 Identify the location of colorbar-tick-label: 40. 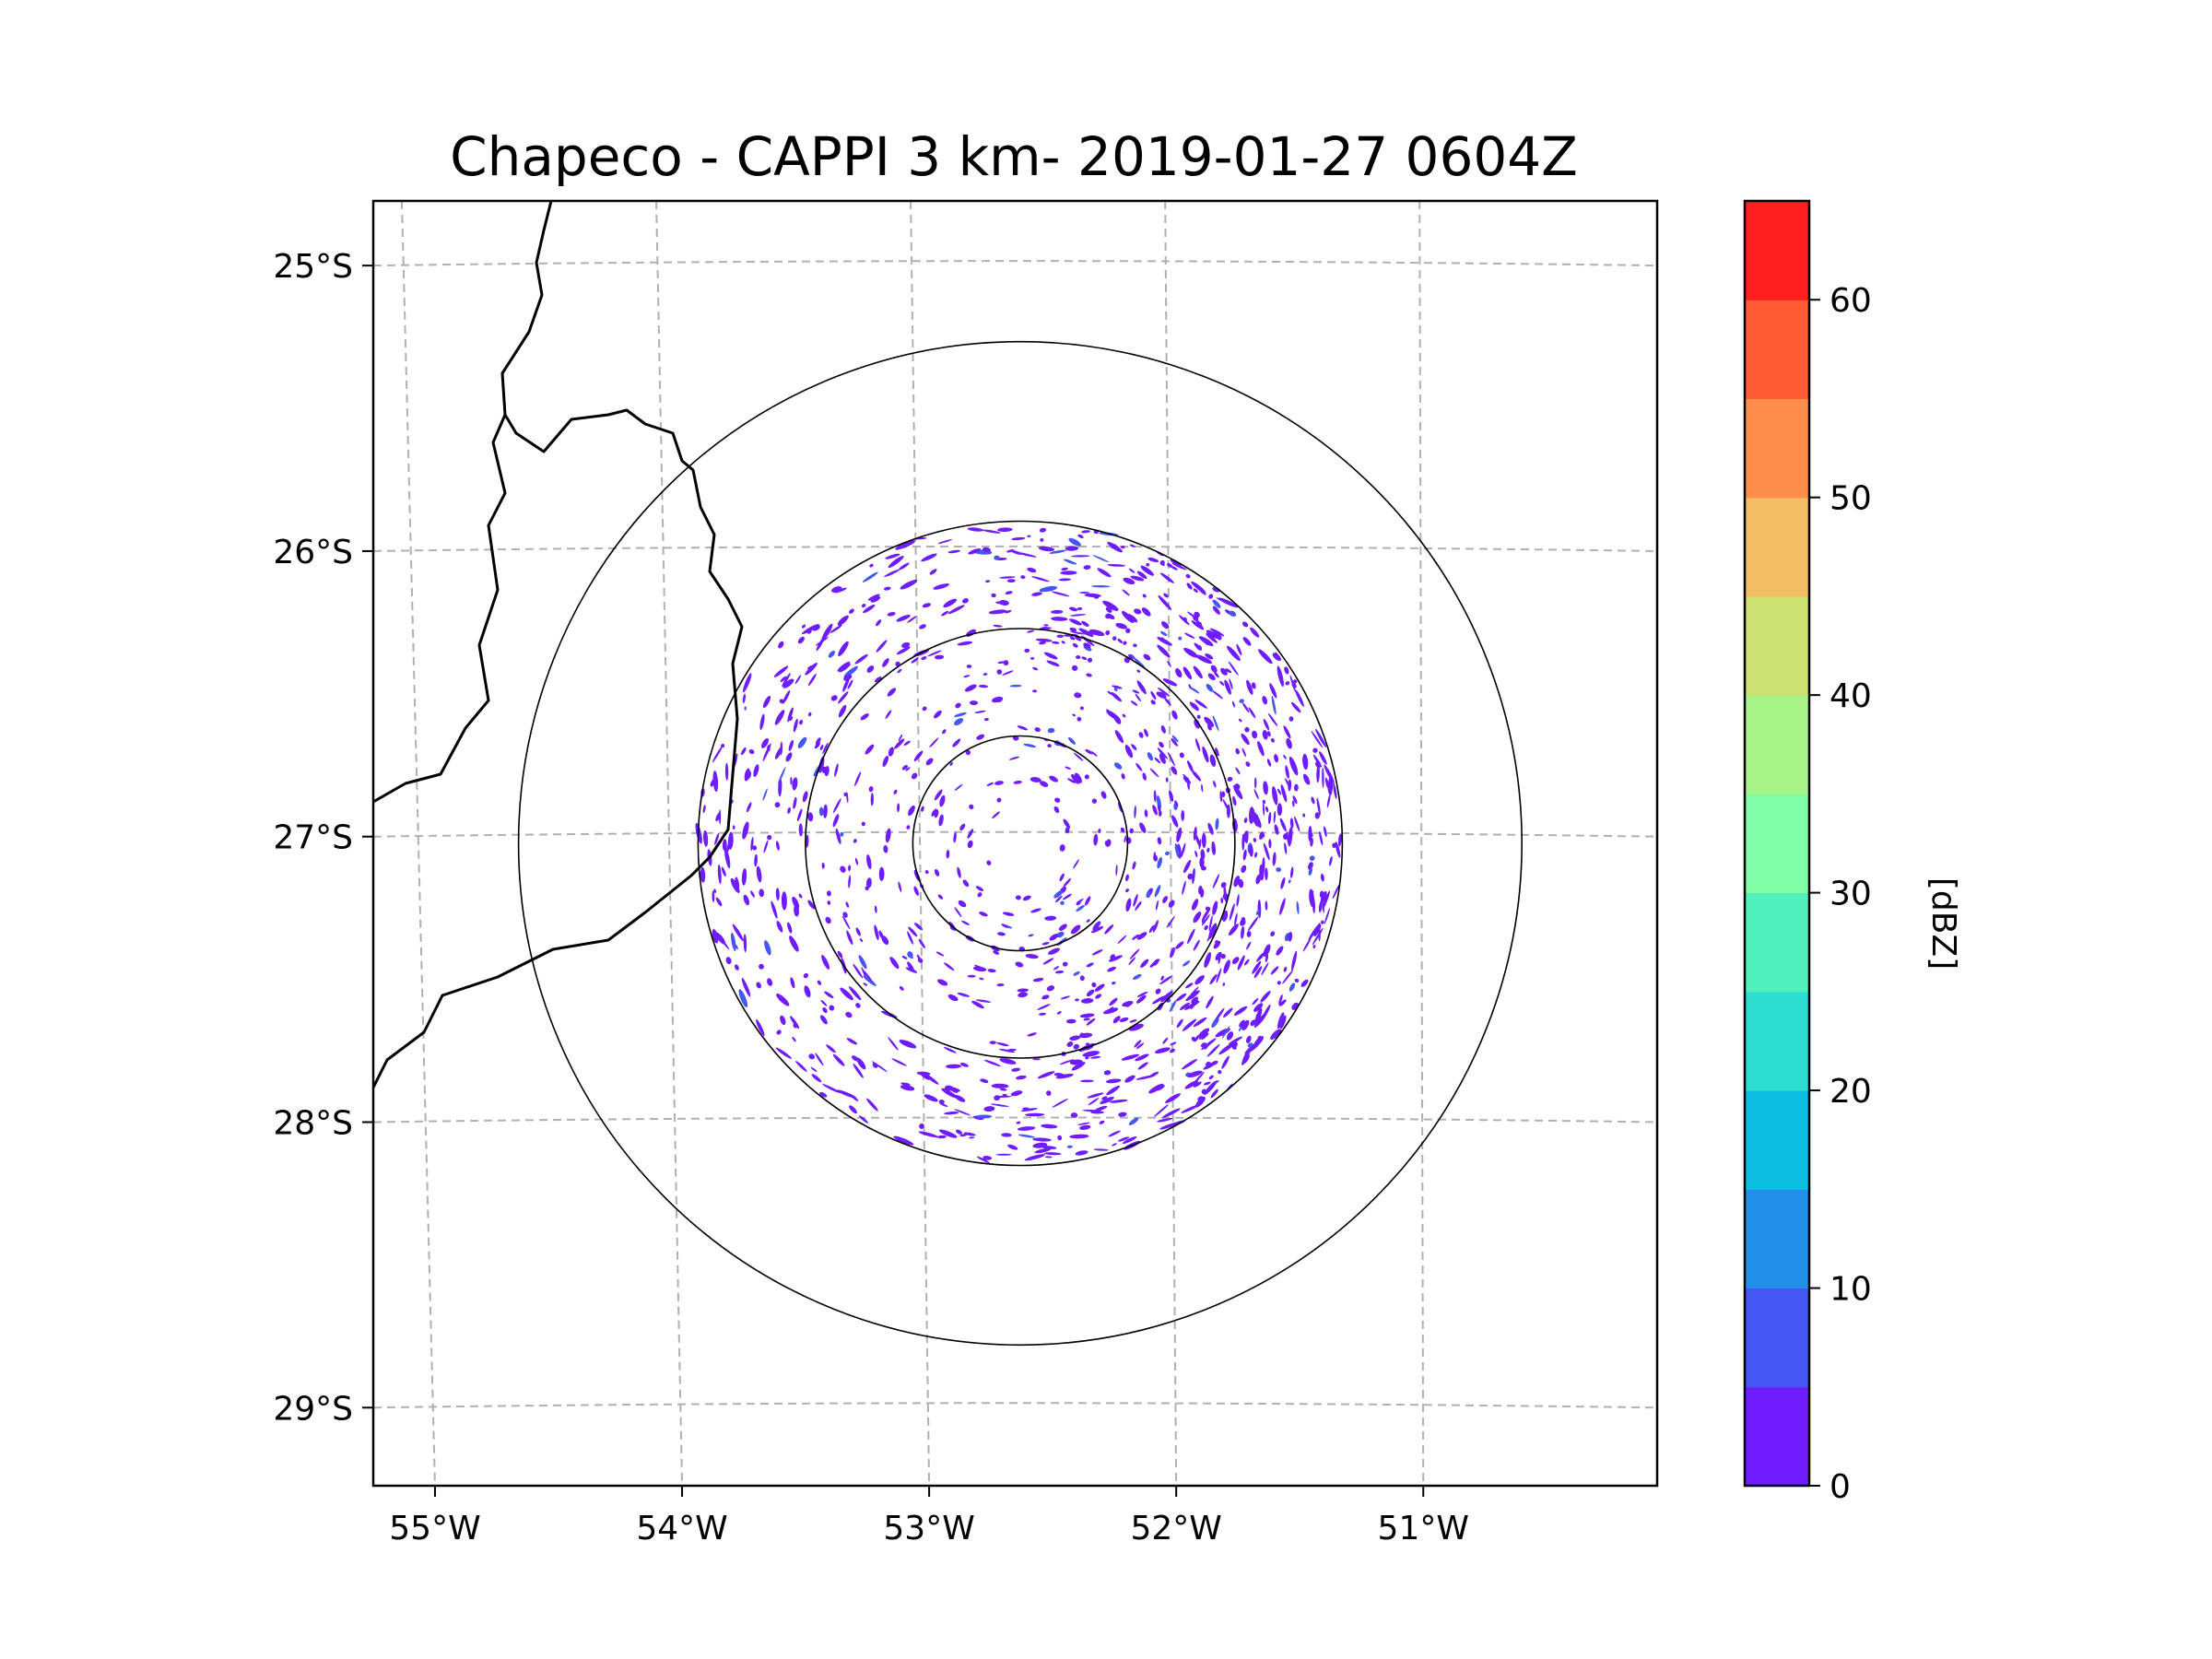
(1851, 696).